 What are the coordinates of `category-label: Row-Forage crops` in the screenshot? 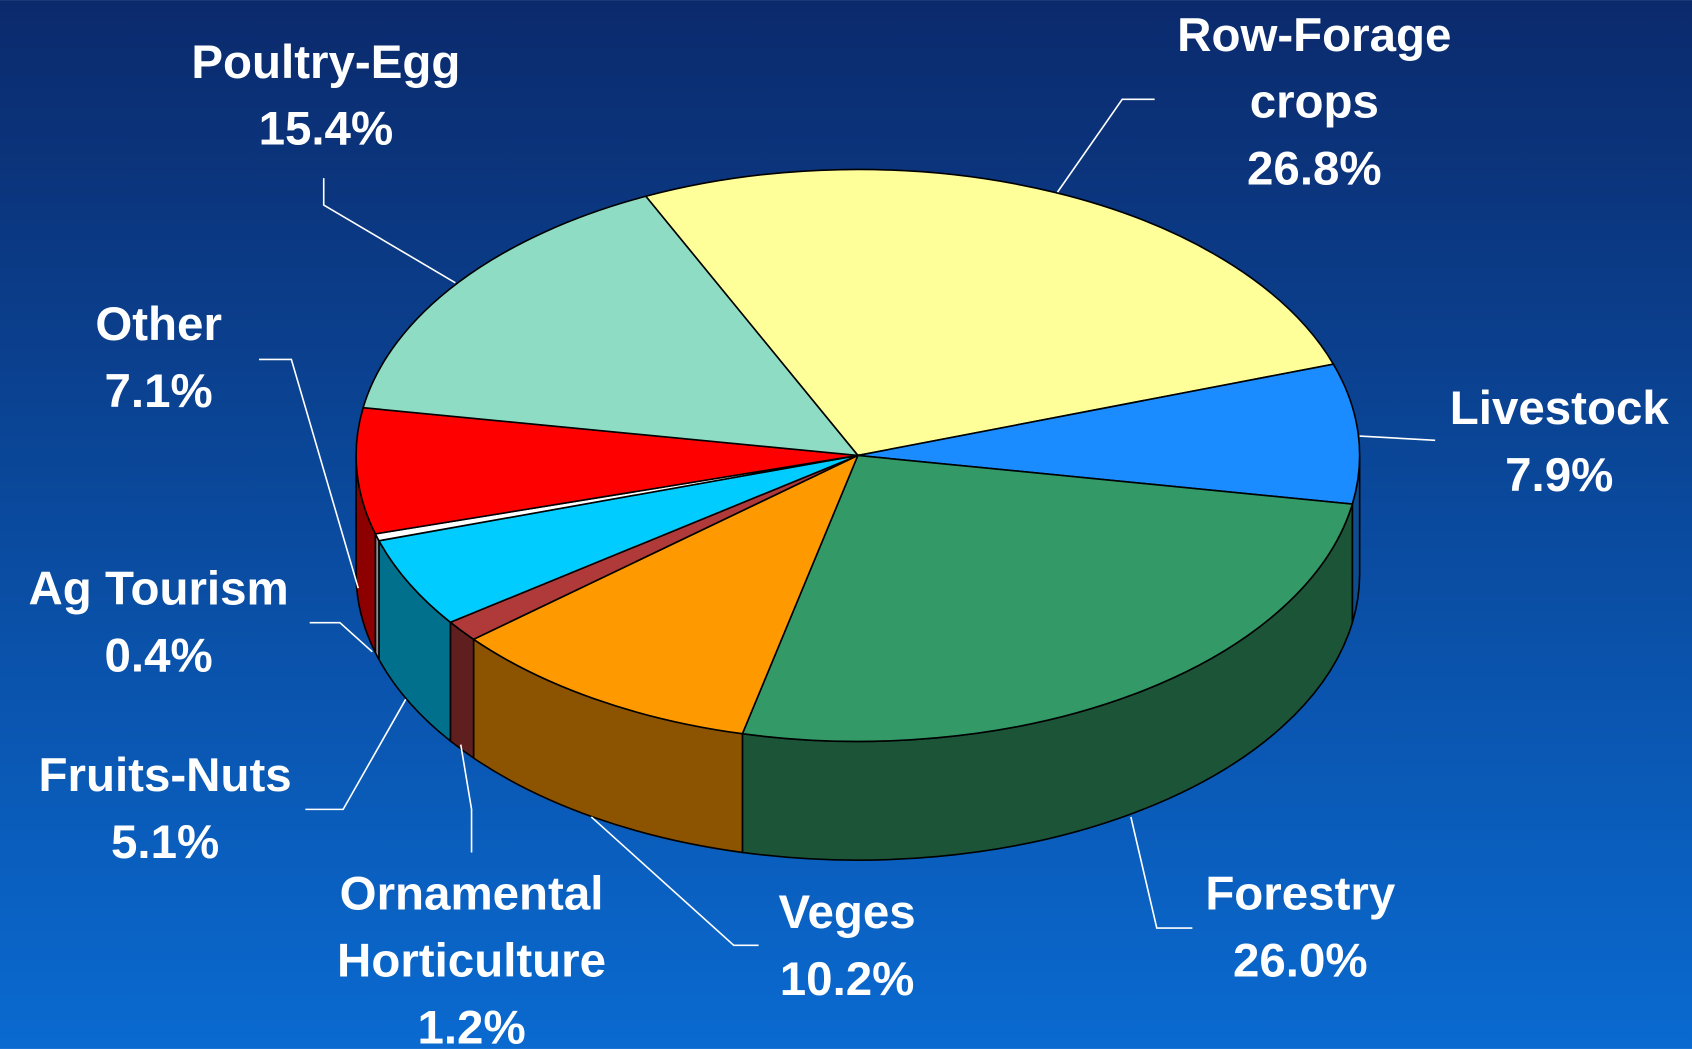 It's located at (1314, 69).